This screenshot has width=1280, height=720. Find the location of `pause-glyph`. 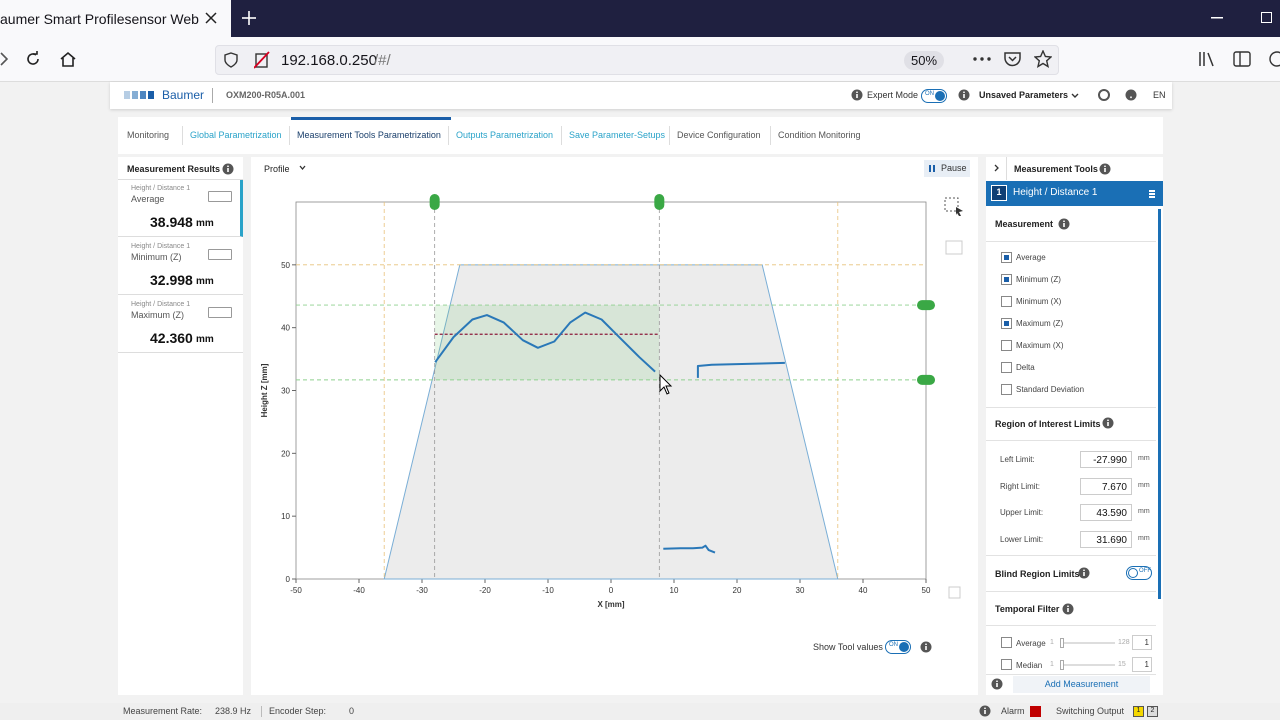

pause-glyph is located at coordinates (930, 168).